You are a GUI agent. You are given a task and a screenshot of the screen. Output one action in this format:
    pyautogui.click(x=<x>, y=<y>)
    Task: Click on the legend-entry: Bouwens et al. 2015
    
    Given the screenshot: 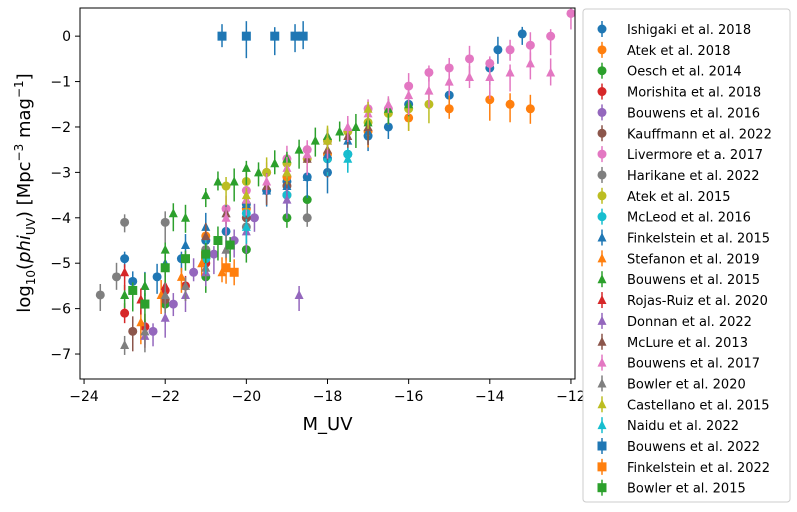 What is the action you would take?
    pyautogui.click(x=678, y=279)
    